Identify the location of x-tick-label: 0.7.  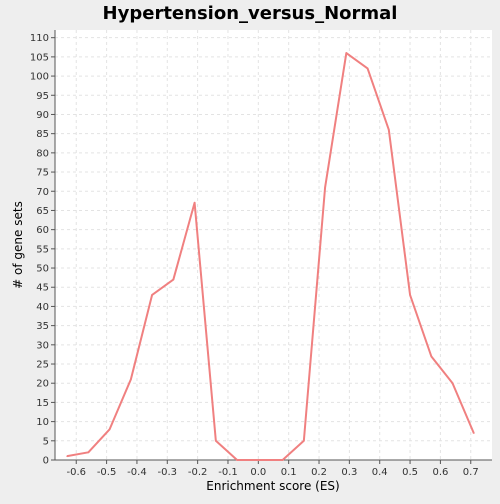
(471, 472).